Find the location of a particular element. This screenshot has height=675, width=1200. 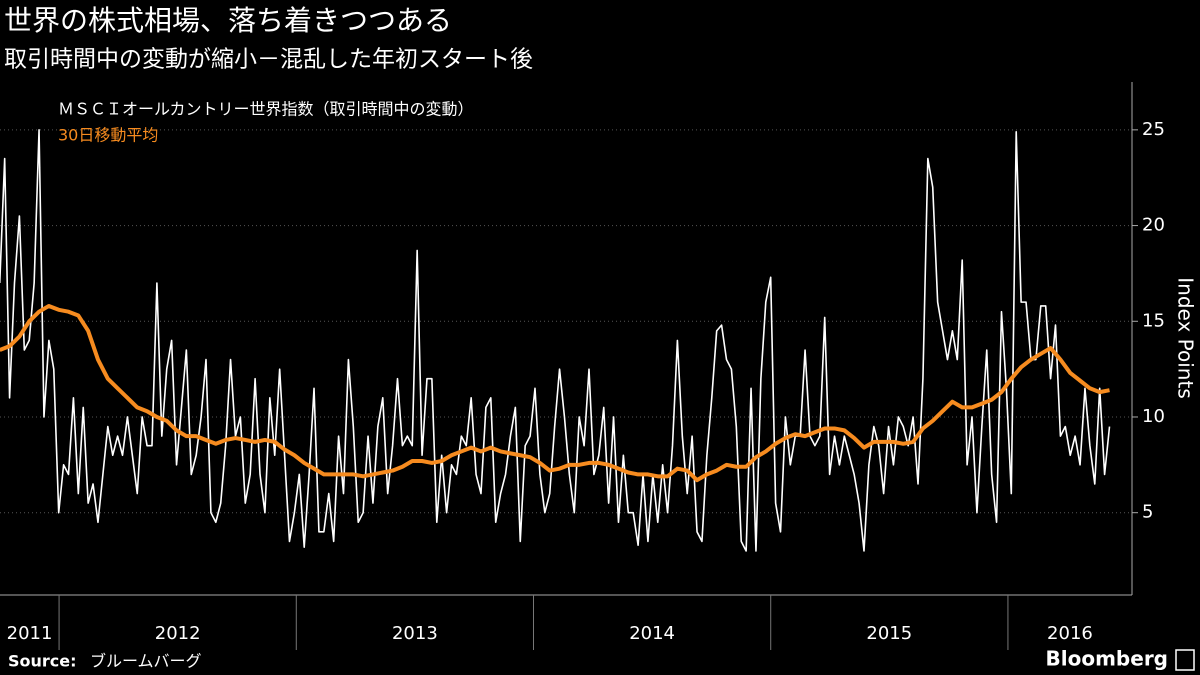

legend-label: ＭＳＣＩオールカントリー世界指数（取引時間中の変動） is located at coordinates (266, 109).